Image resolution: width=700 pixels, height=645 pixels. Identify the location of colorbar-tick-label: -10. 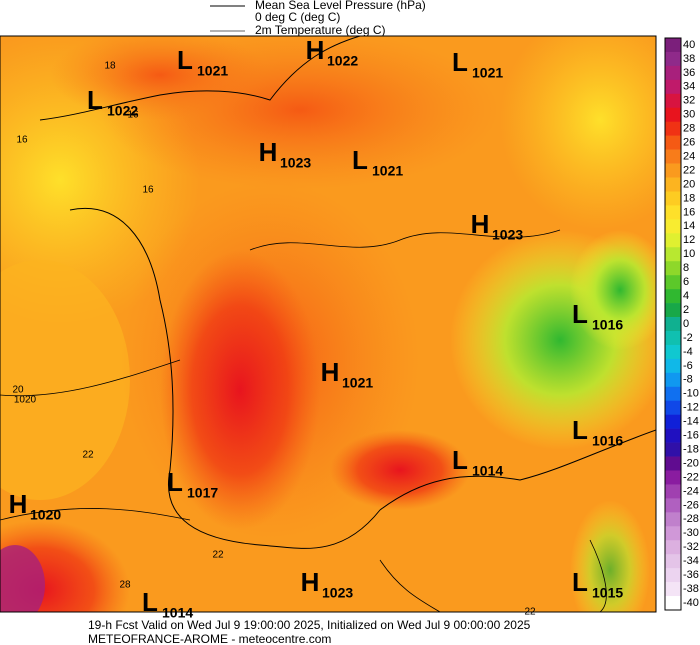
(691, 394).